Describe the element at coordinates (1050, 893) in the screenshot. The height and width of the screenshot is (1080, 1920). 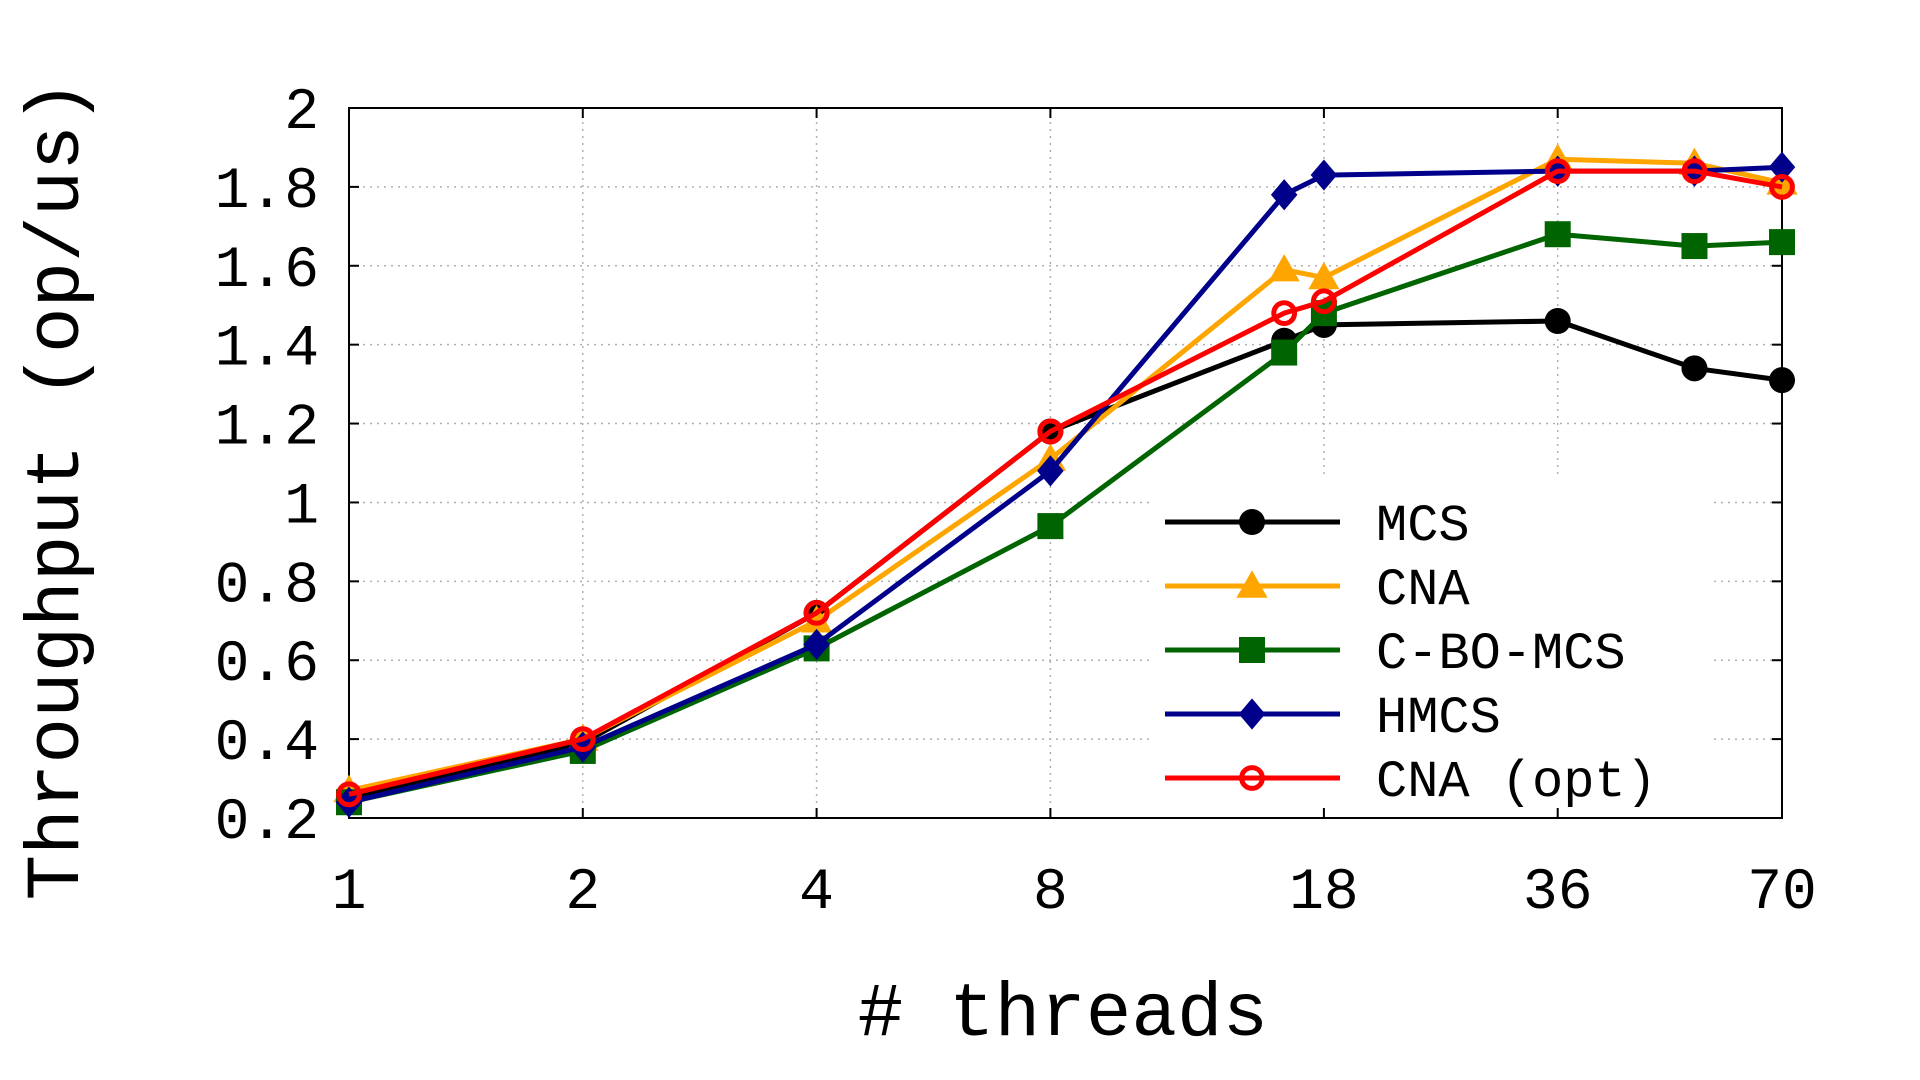
I see `x-tick-label: 8` at that location.